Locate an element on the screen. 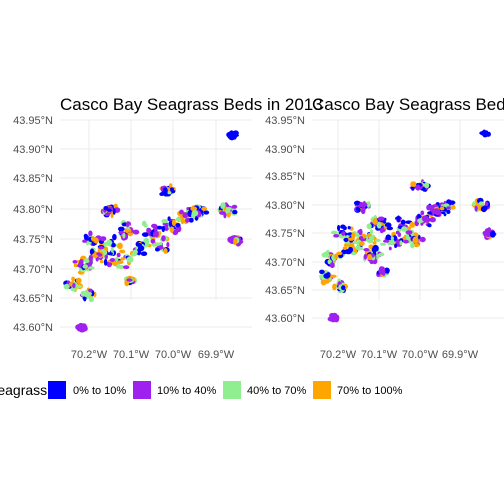 Image resolution: width=504 pixels, height=504 pixels. x-tick-label: 70.0°W is located at coordinates (420, 355).